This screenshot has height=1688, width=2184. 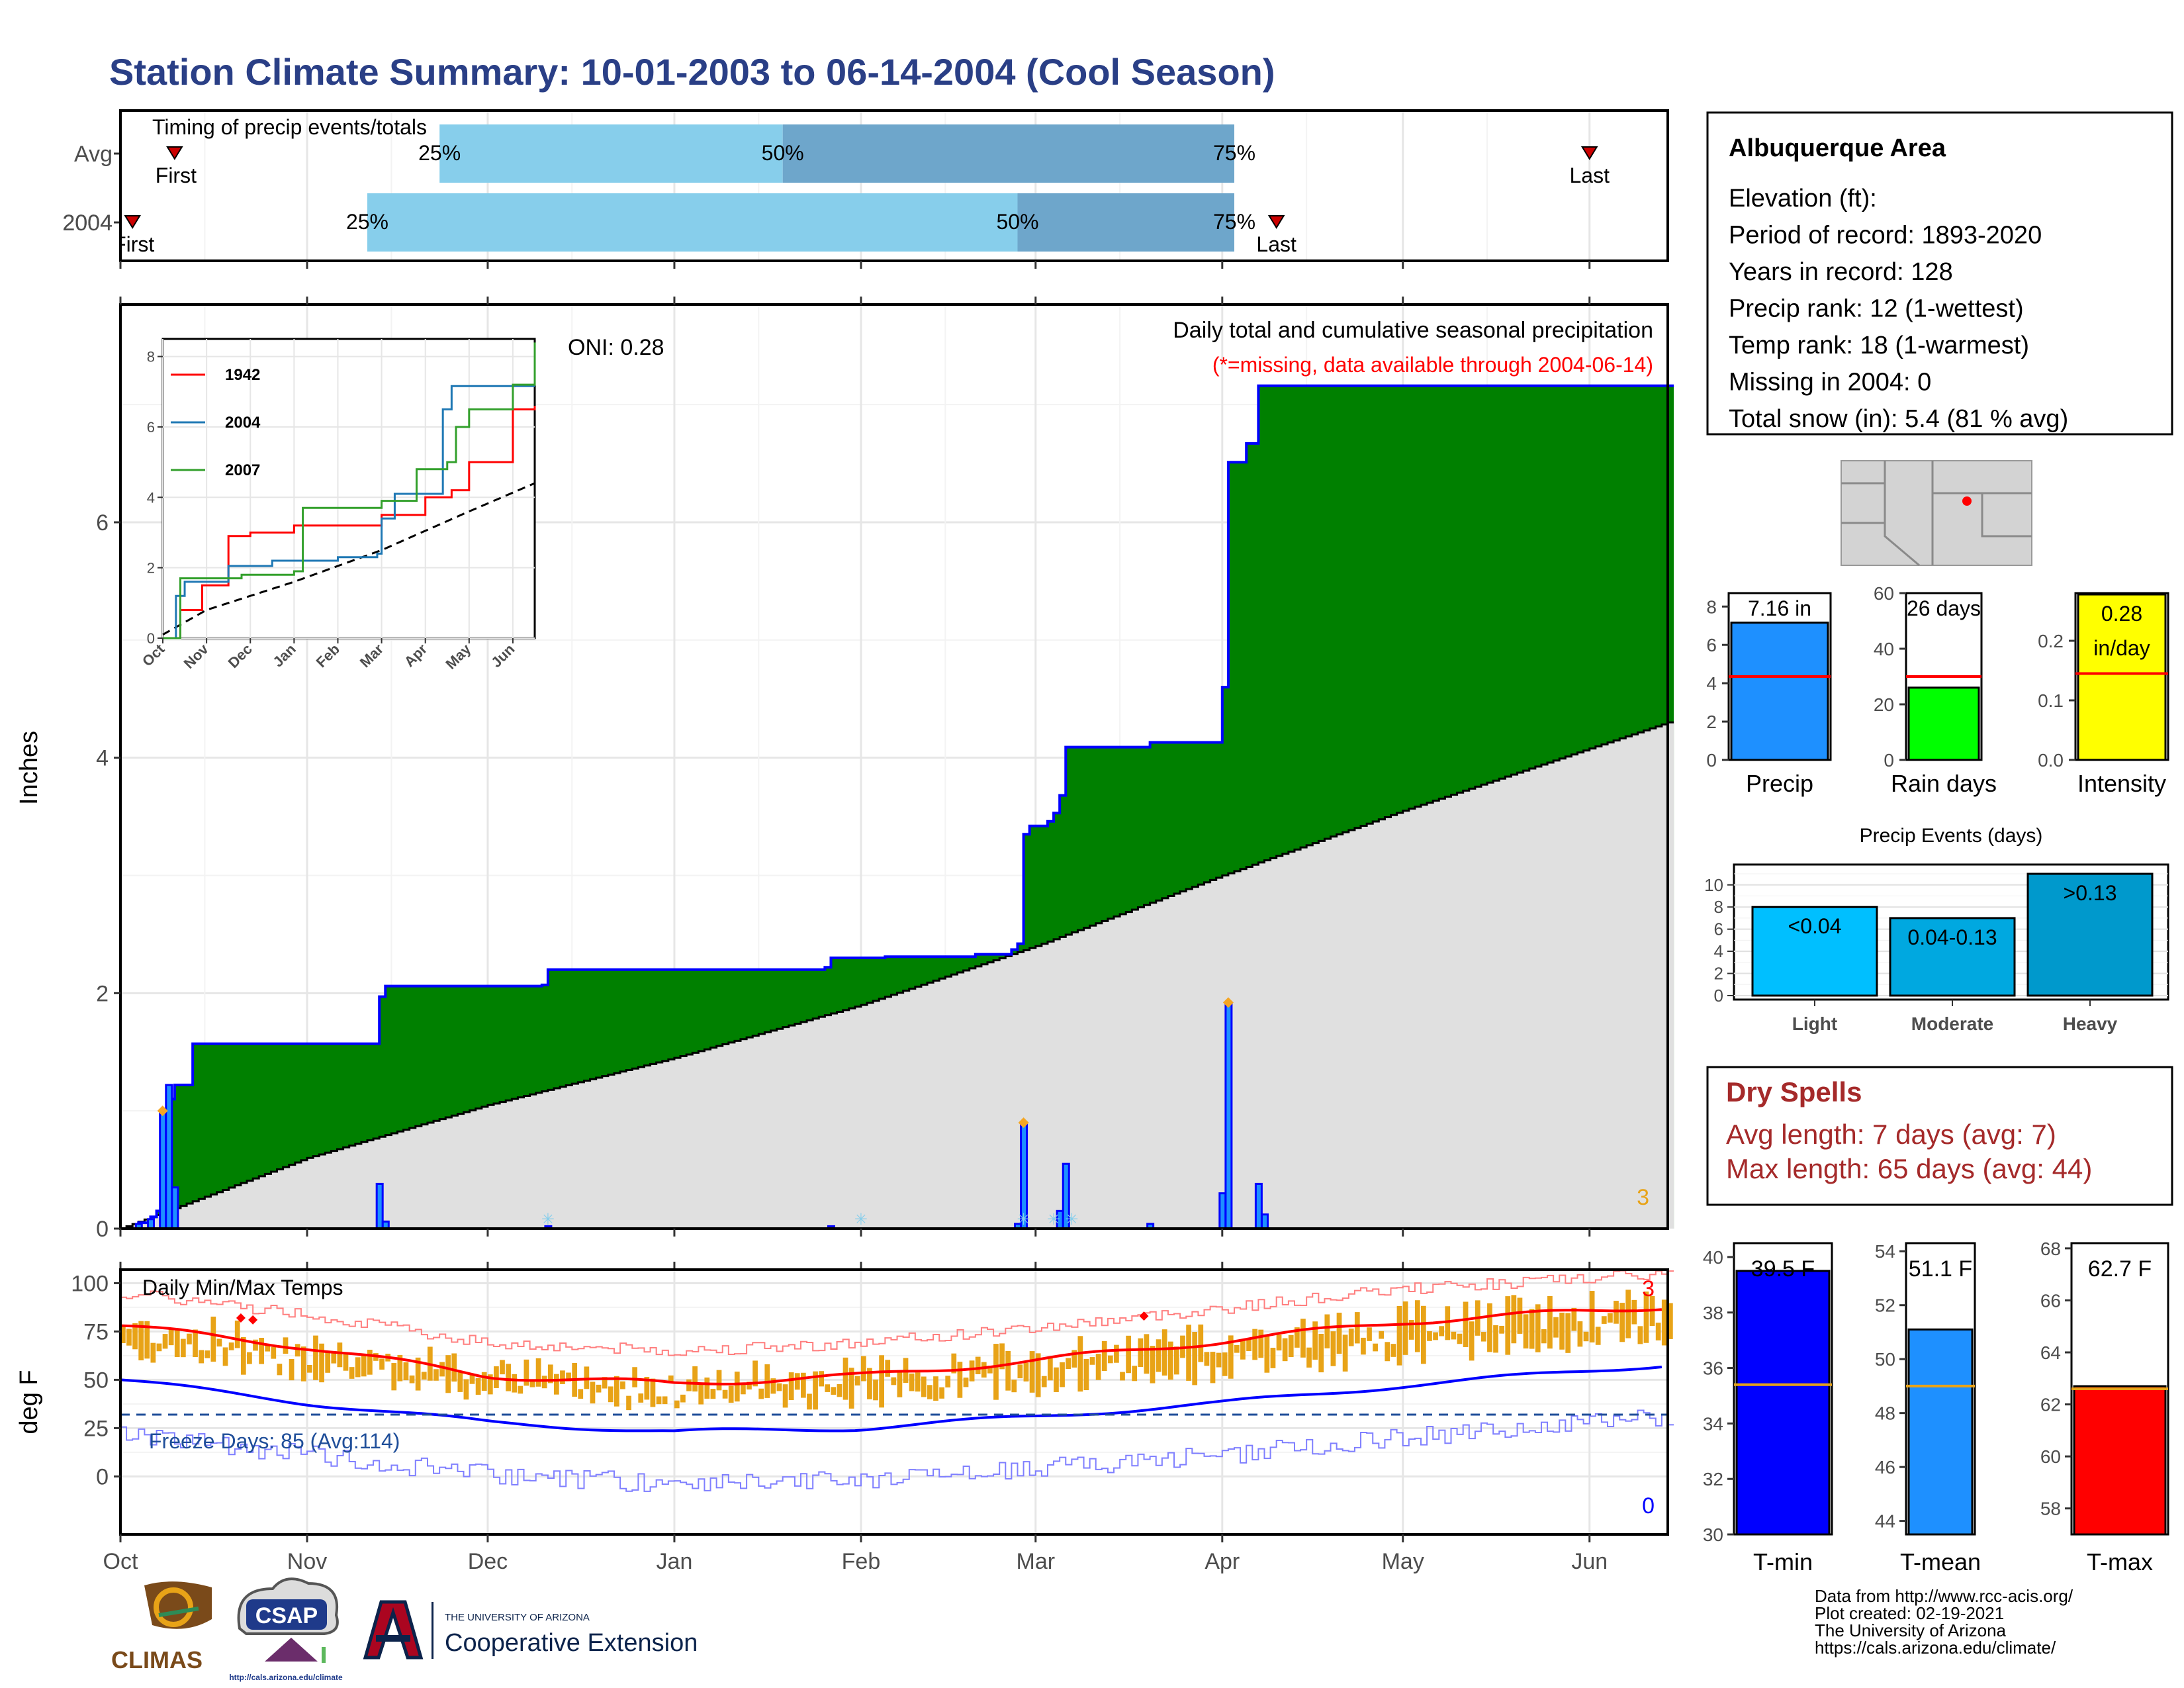 I want to click on avg-min-temp-line, so click(x=891, y=1398).